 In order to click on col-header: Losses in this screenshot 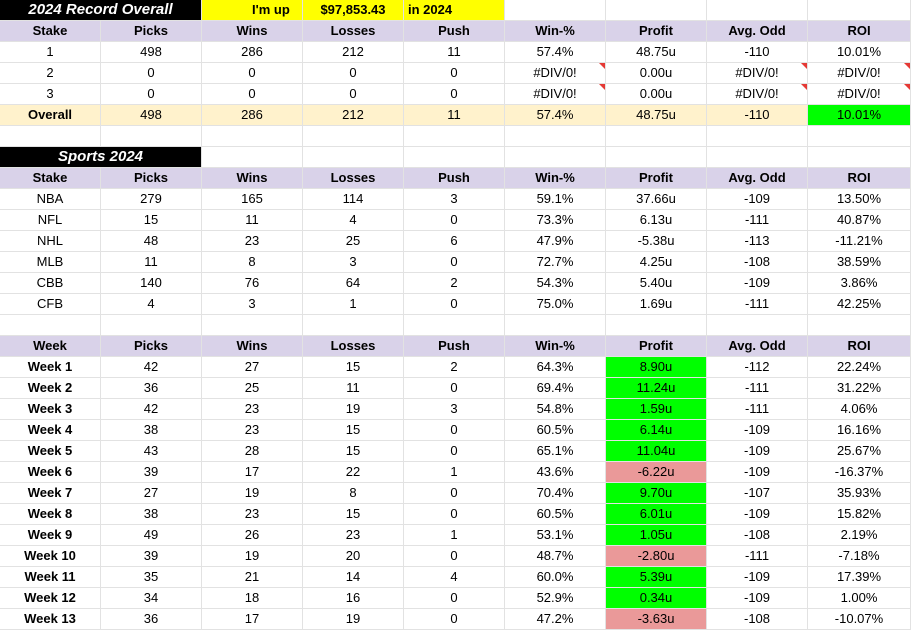, I will do `click(353, 31)`.